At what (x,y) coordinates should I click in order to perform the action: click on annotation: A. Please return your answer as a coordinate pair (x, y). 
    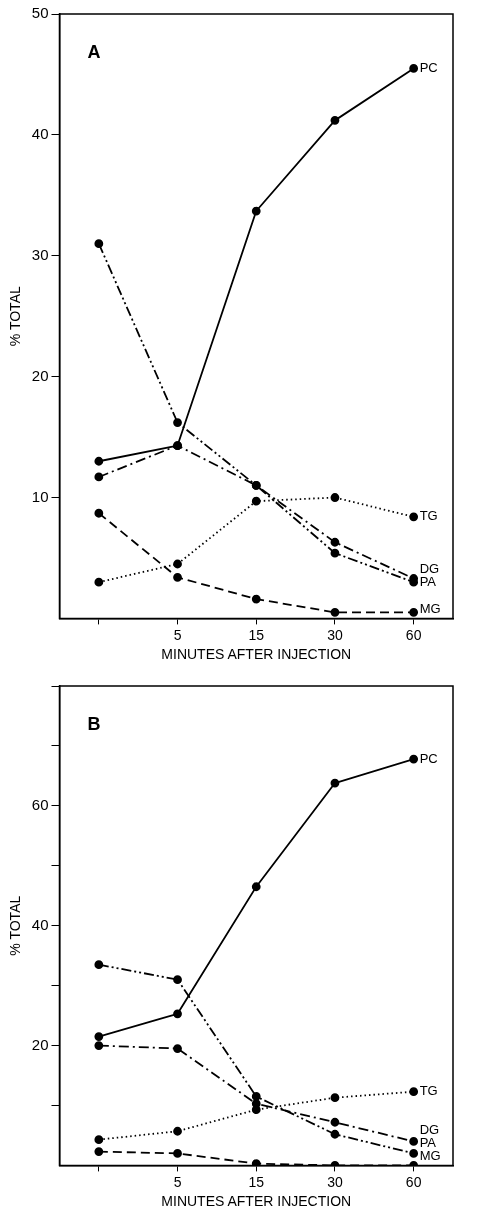
    Looking at the image, I should click on (94, 51).